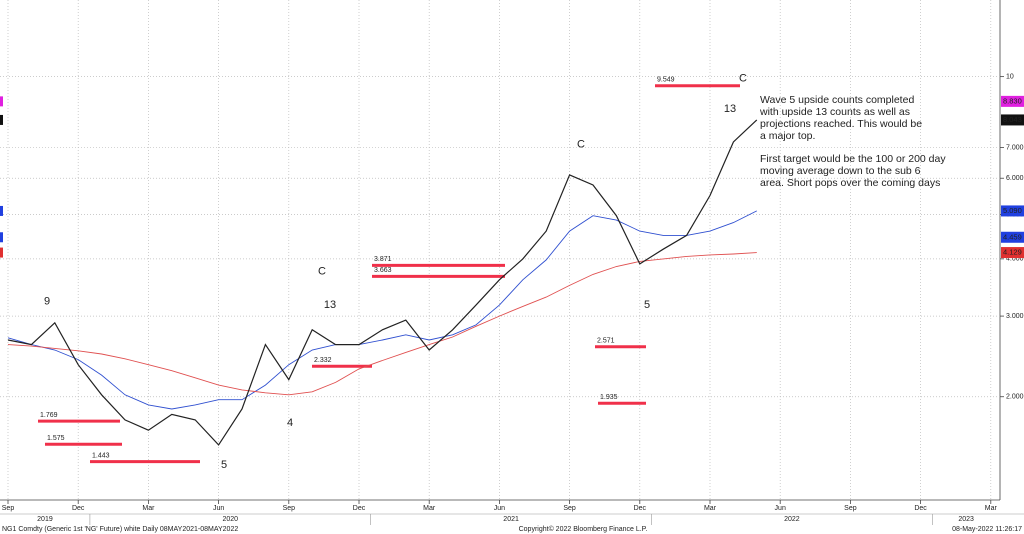 Image resolution: width=1024 pixels, height=534 pixels. Describe the element at coordinates (1015, 397) in the screenshot. I see `y-tick-label: 2.000` at that location.